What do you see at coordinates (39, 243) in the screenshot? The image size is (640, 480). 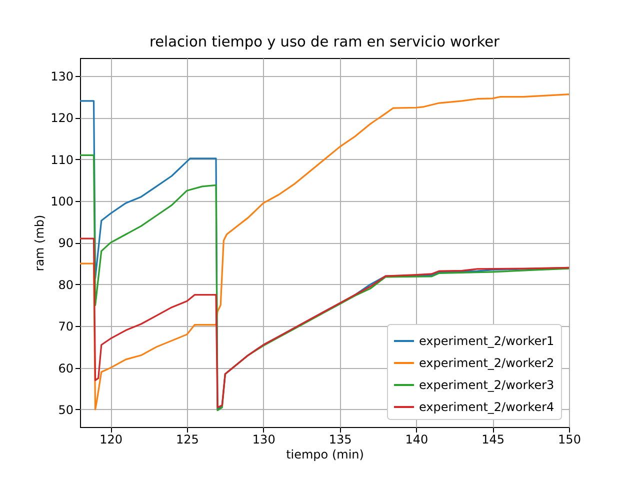 I see `y-axis-title: ram (mb)` at bounding box center [39, 243].